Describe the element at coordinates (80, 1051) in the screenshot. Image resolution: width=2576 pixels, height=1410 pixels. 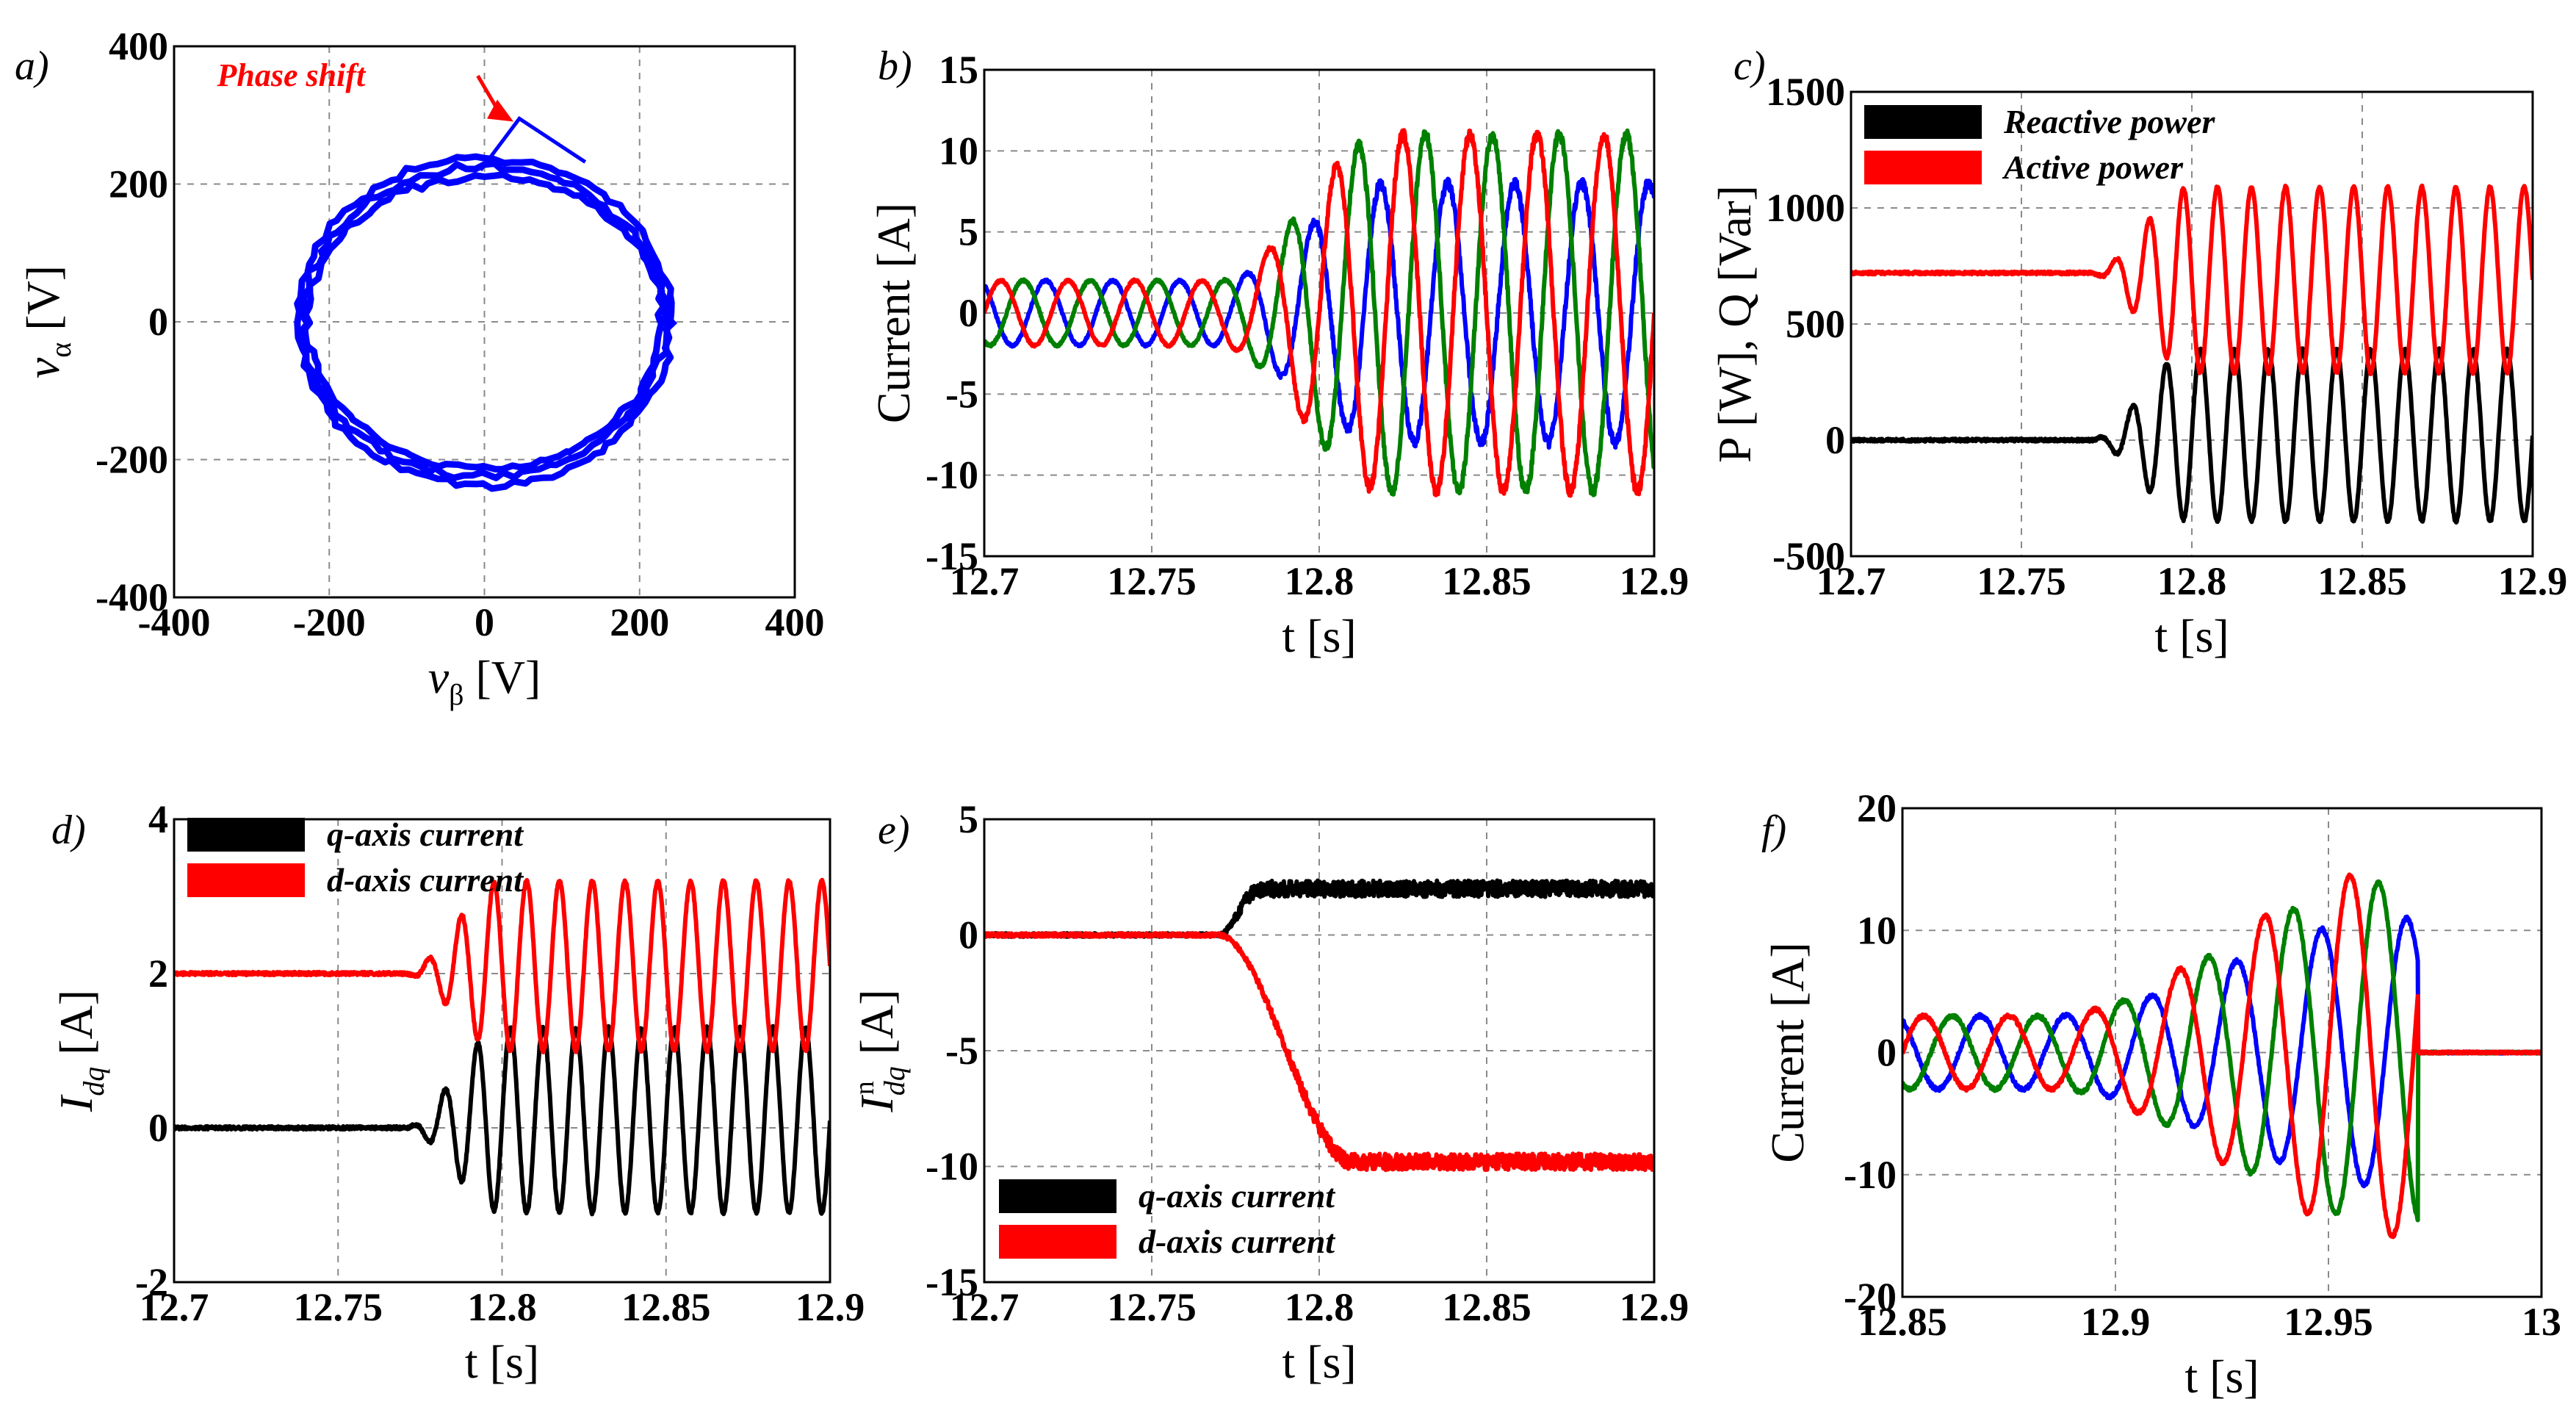
I see `y-axis-title: Idq [A]` at that location.